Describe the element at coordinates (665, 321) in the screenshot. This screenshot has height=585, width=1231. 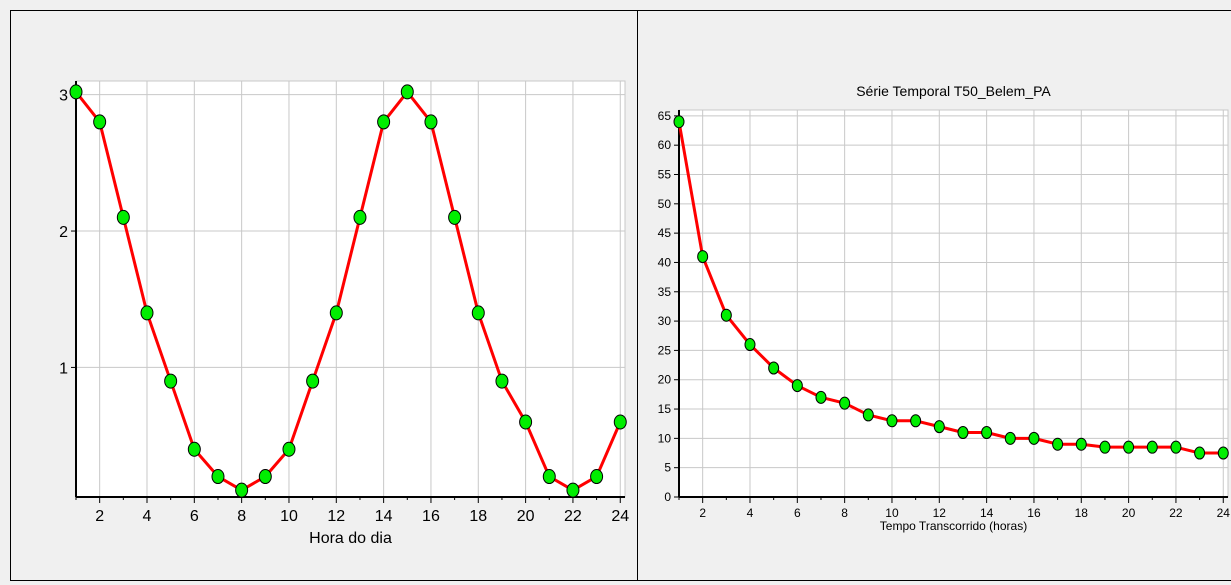
I see `y-tick-label: 30` at that location.